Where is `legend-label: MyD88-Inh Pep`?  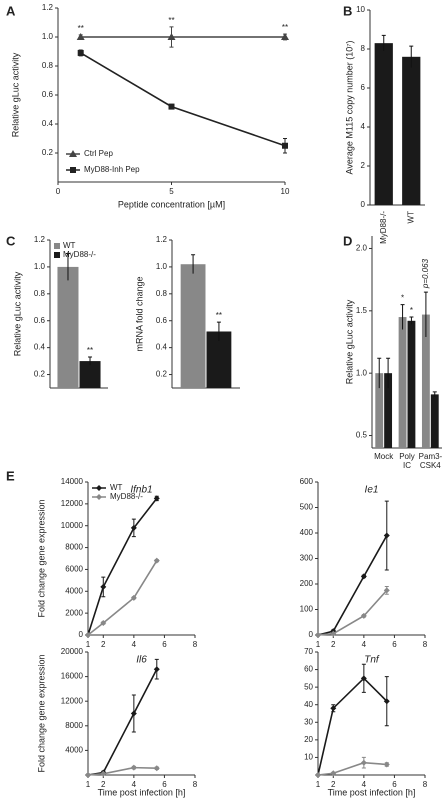
legend-label: MyD88-Inh Pep is located at coordinates (112, 169).